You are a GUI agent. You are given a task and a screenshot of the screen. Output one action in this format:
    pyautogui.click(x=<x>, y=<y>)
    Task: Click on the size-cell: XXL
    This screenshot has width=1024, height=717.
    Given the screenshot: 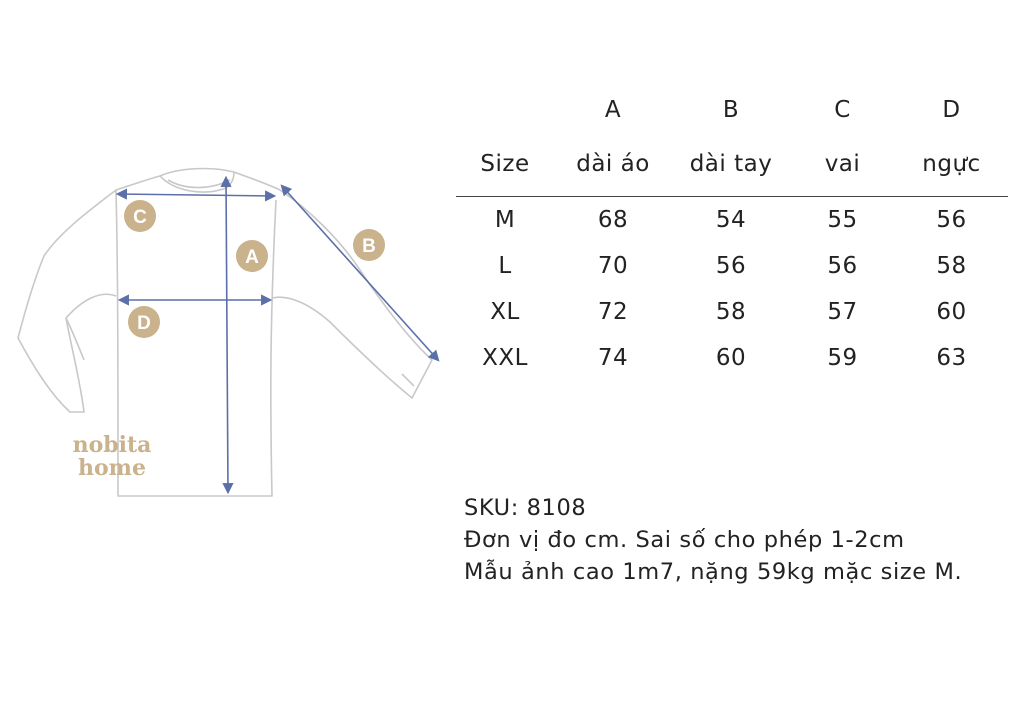 What is the action you would take?
    pyautogui.click(x=505, y=358)
    